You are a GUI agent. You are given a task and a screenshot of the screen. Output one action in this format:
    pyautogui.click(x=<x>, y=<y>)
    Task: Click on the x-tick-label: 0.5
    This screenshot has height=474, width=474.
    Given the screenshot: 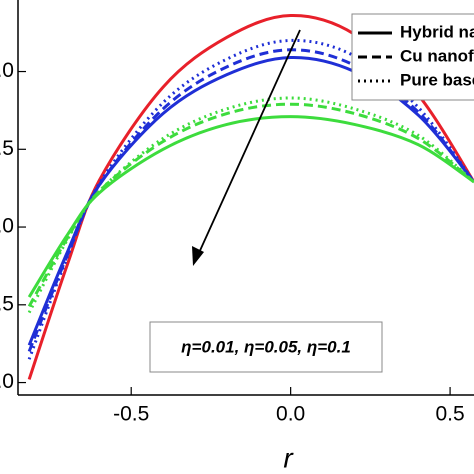 What is the action you would take?
    pyautogui.click(x=449, y=414)
    